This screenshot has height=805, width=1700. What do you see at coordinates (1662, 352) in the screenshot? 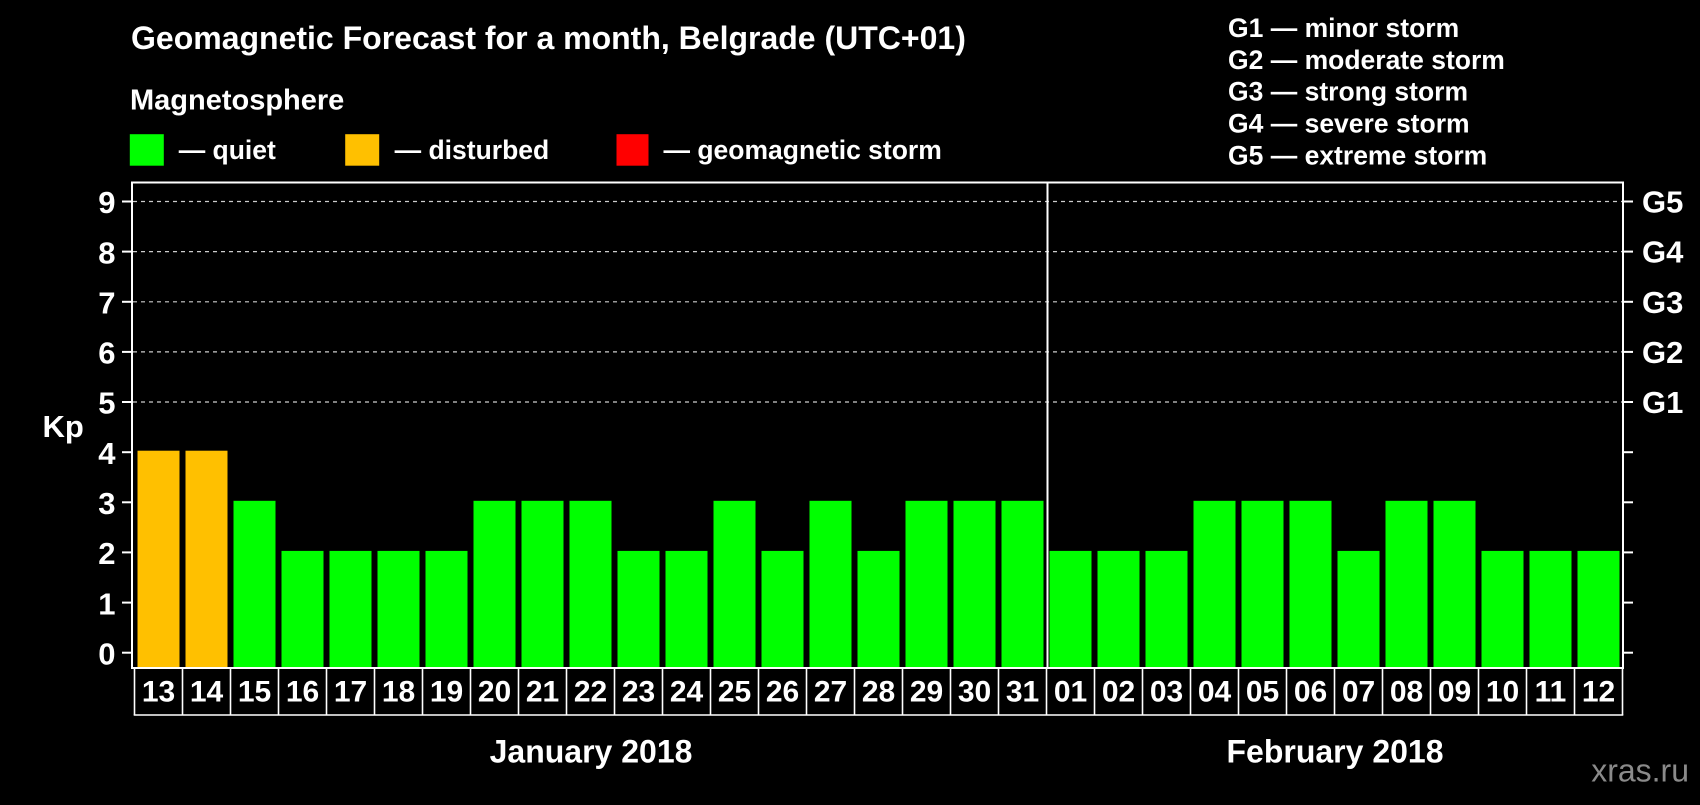
I see `svg-text: G2` at bounding box center [1662, 352].